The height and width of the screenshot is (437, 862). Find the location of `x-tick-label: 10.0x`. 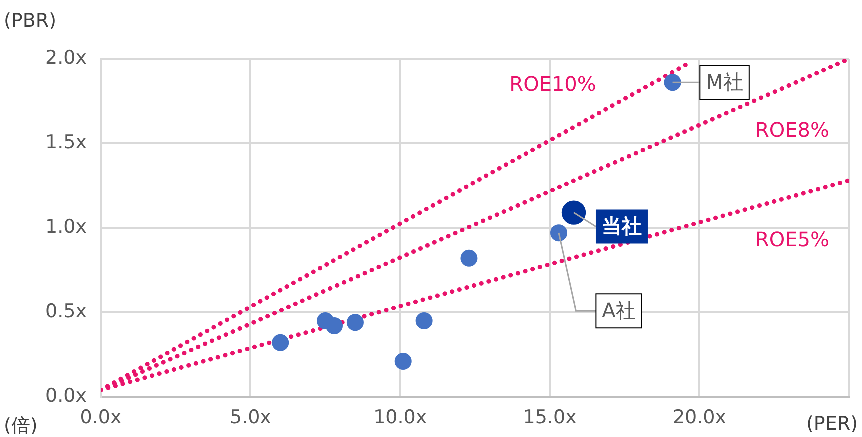

x-tick-label: 10.0x is located at coordinates (401, 417).